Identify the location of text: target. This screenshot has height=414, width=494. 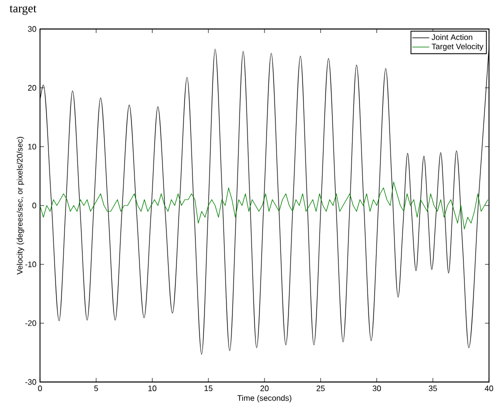
(23, 10).